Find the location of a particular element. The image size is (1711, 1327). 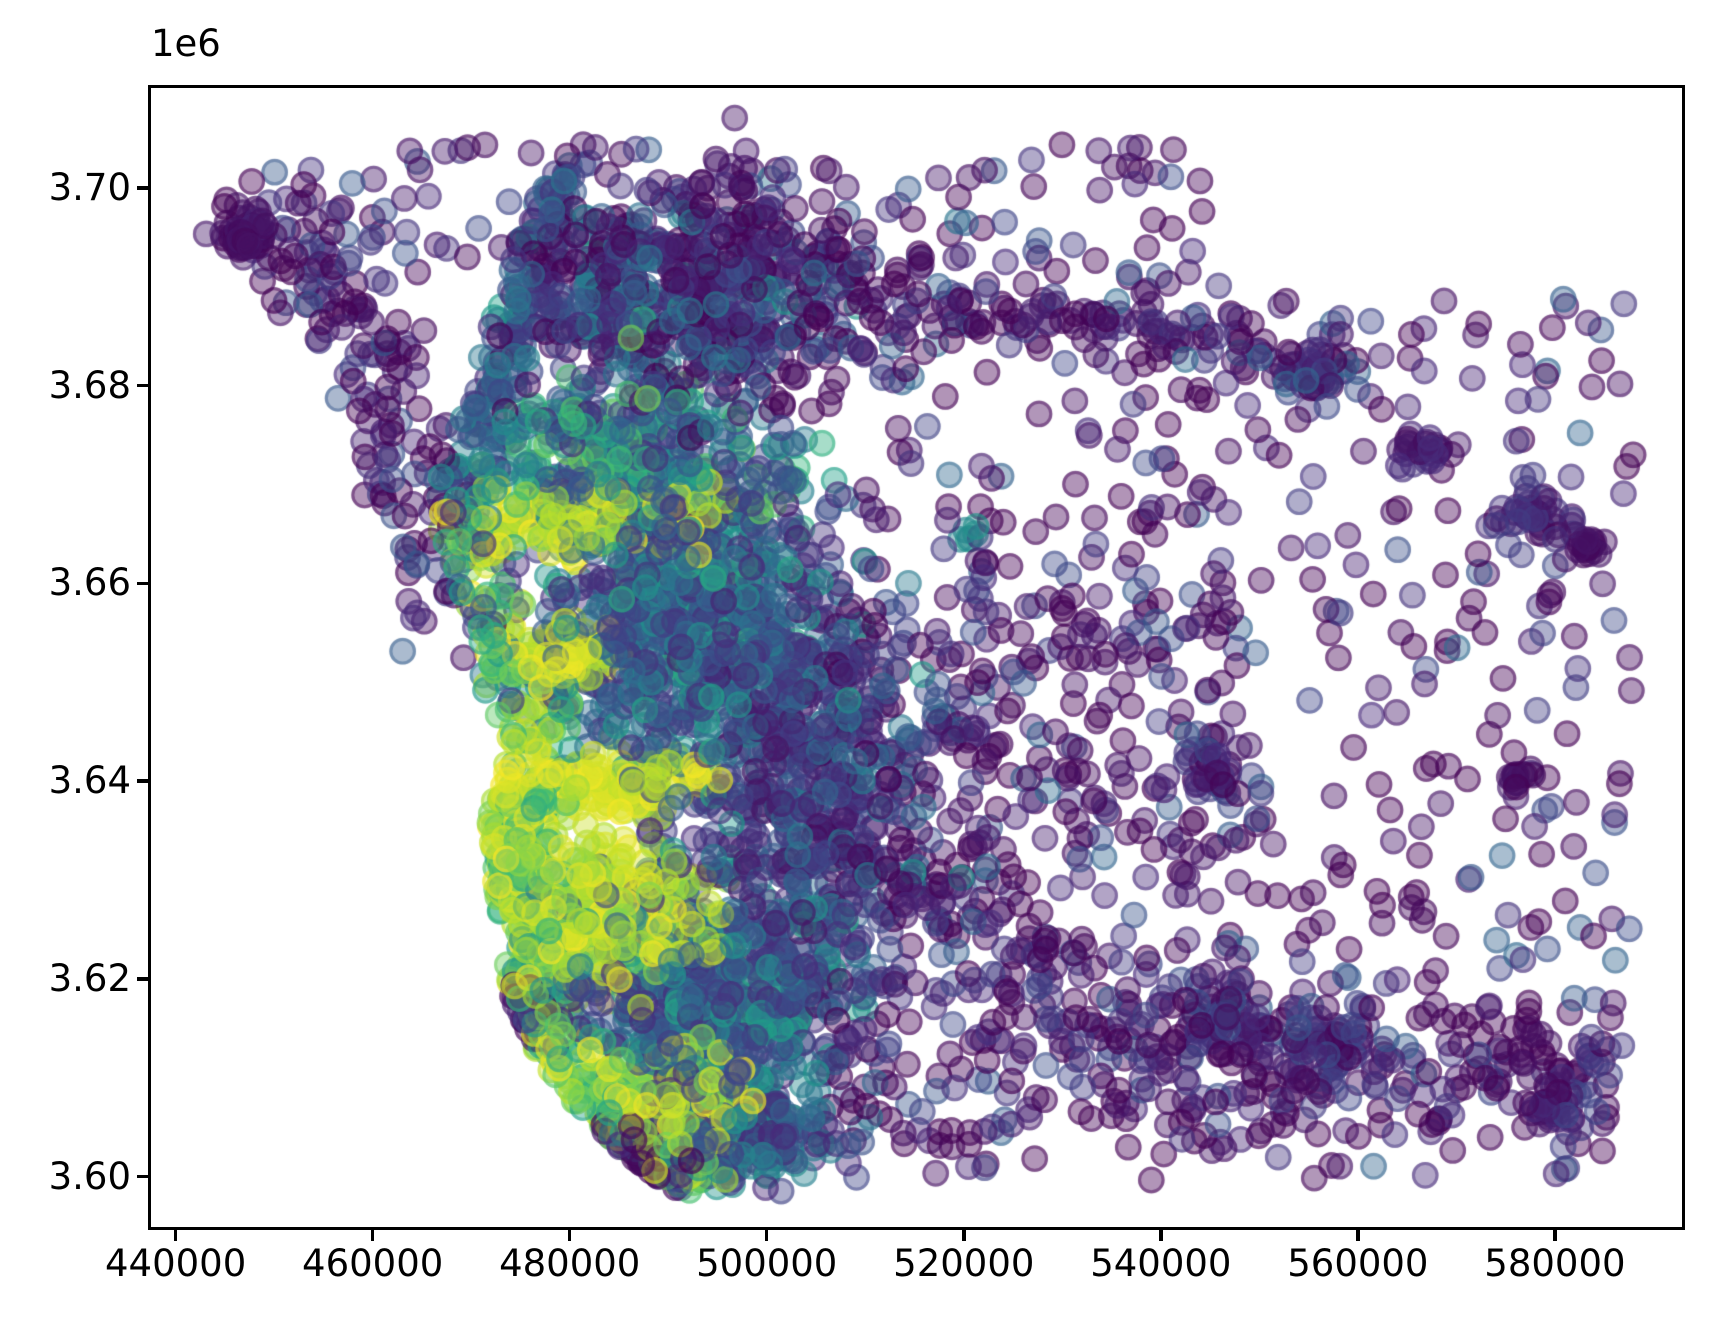

y-tick-label: 3.64 is located at coordinates (89, 781).